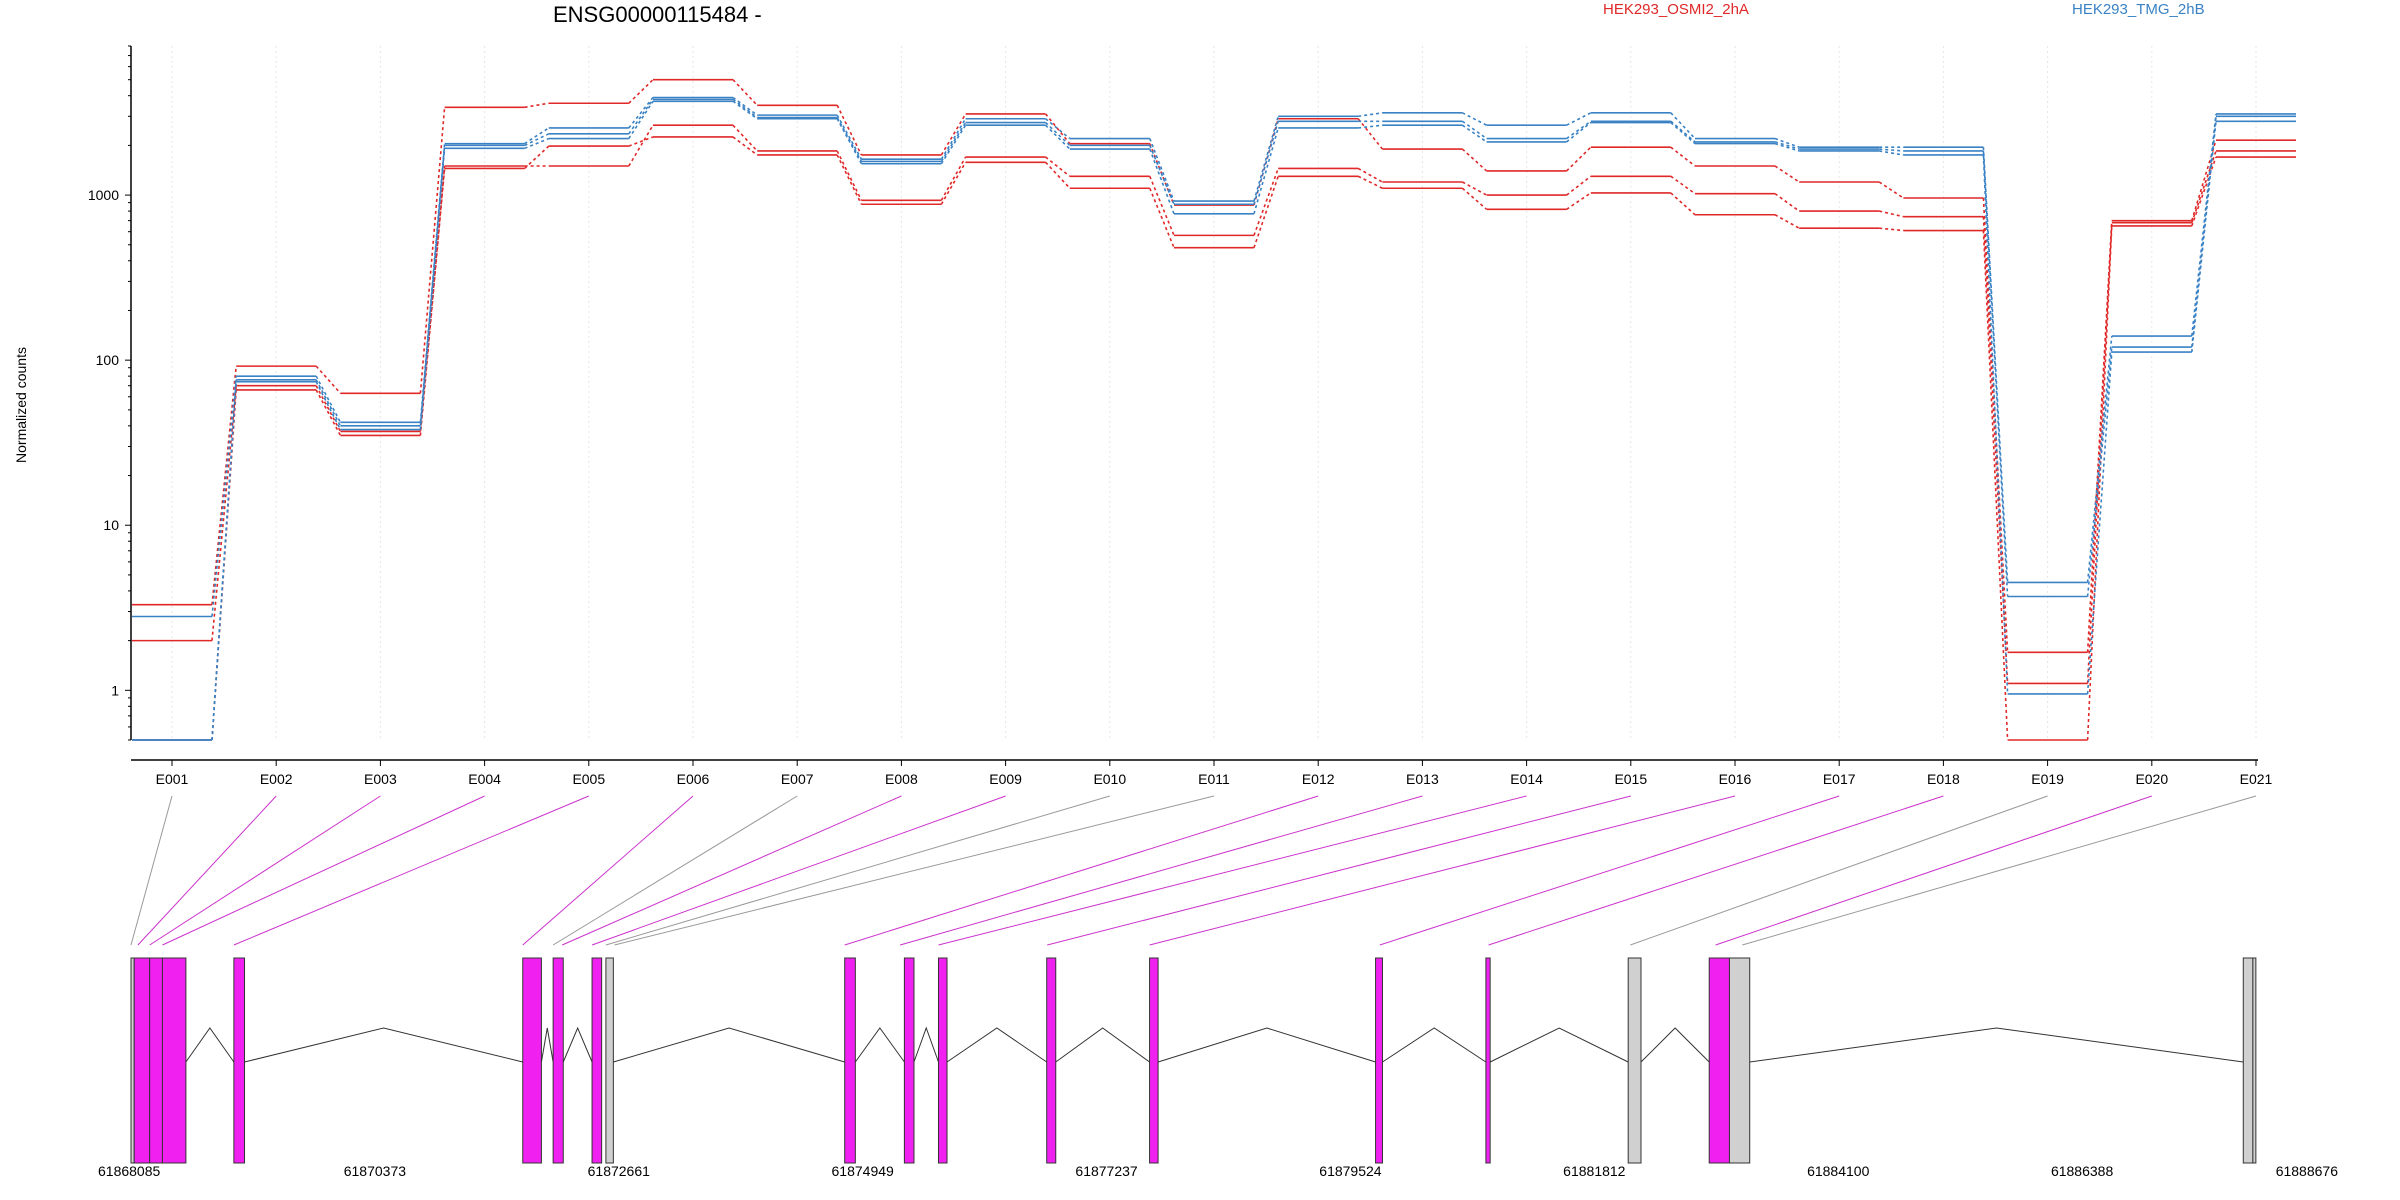  Describe the element at coordinates (111, 525) in the screenshot. I see `y-tick-label: 10` at that location.